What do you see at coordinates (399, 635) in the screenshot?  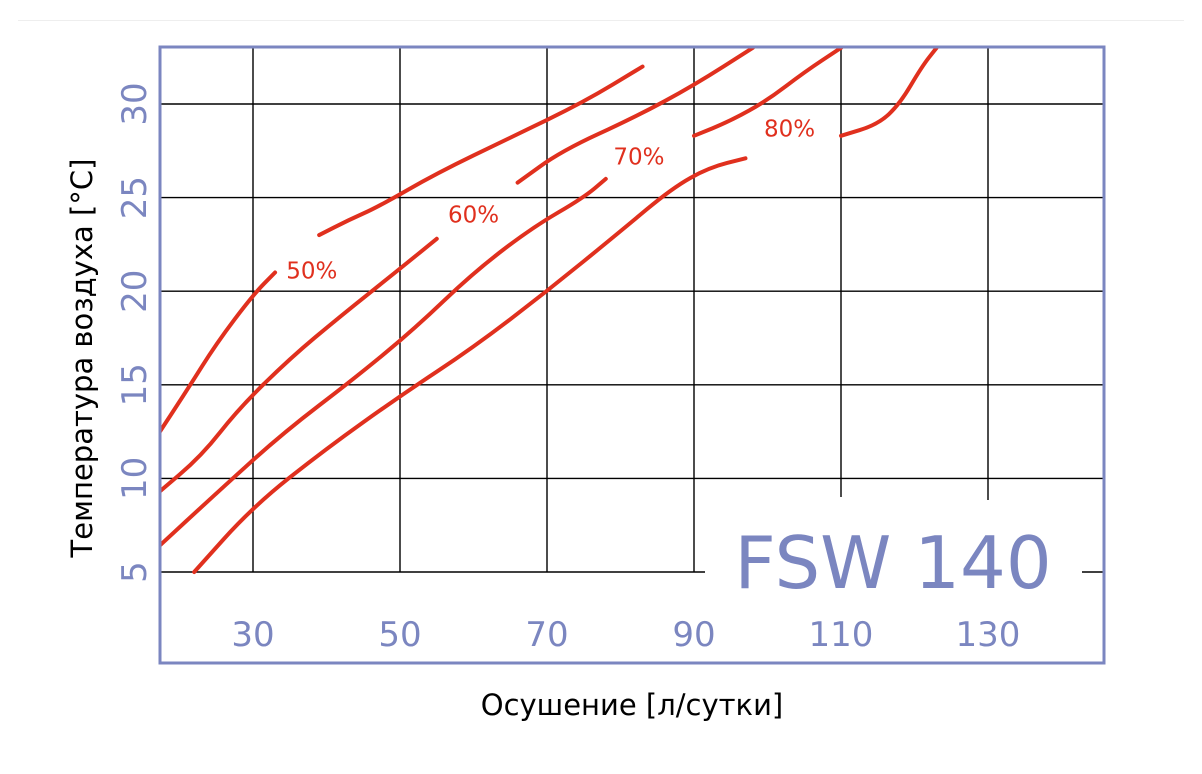 I see `x-tick-label-50: 50` at bounding box center [399, 635].